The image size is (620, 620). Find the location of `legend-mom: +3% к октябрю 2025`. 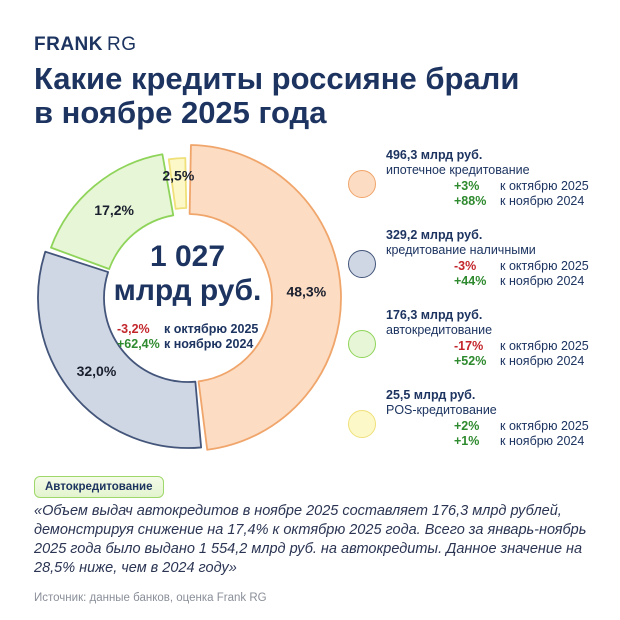

legend-mom: +3% к октябрю 2025 is located at coordinates (521, 186).